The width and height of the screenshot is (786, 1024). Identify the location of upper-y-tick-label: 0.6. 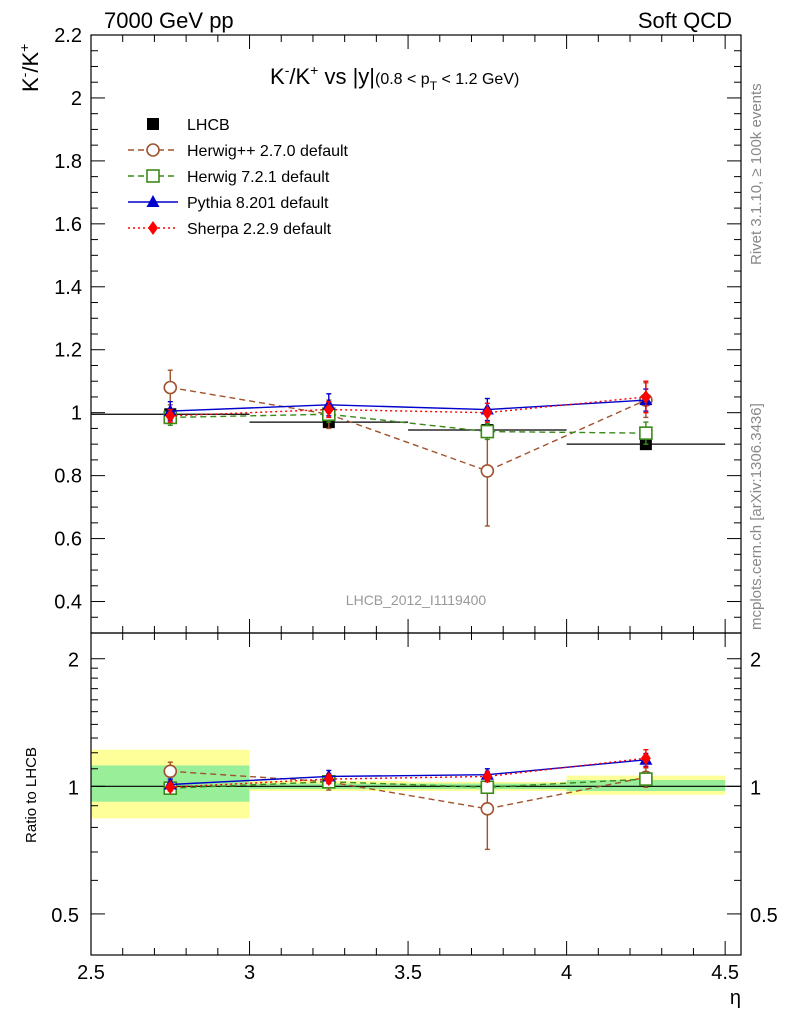
(68, 540).